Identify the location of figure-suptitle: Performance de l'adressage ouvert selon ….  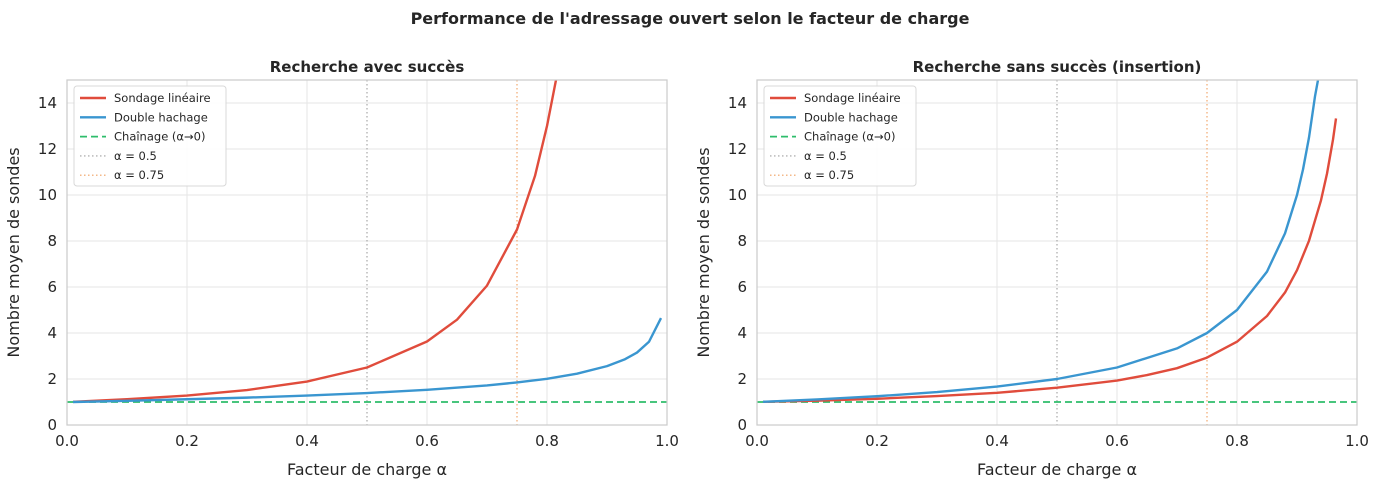
(690, 18).